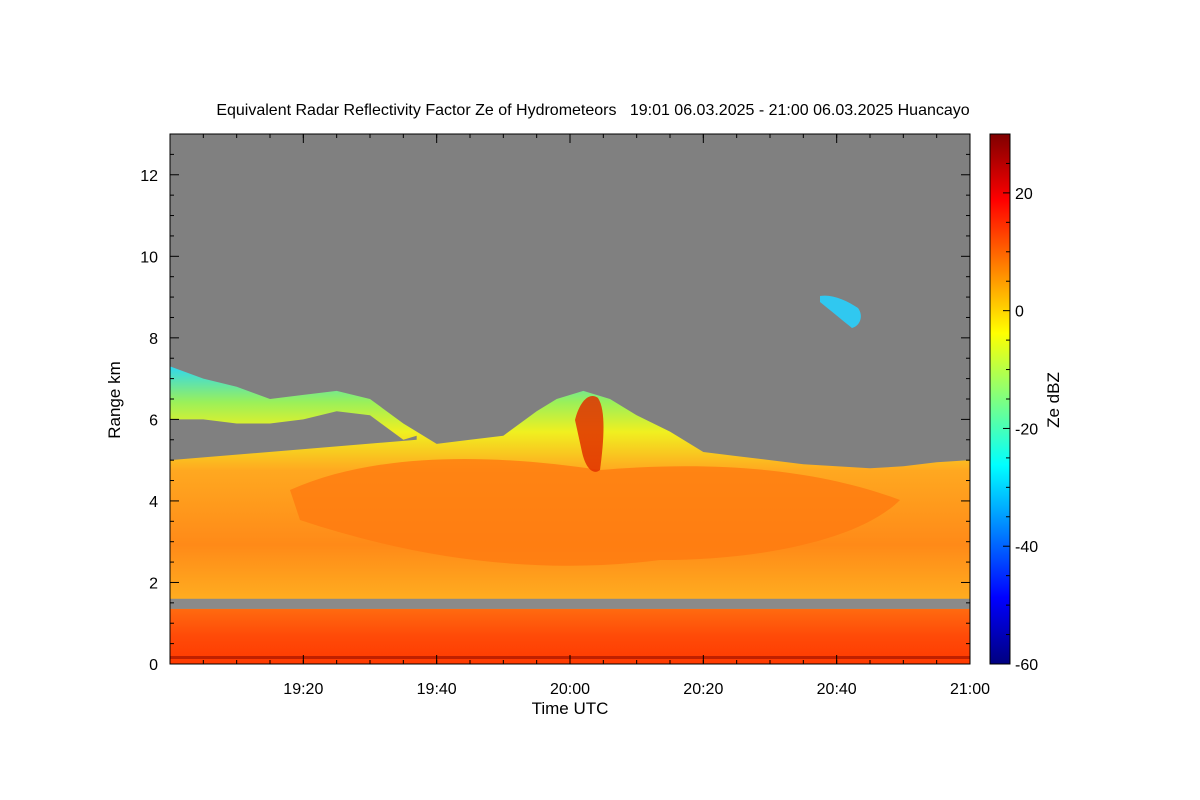 Image resolution: width=1200 pixels, height=800 pixels. What do you see at coordinates (293, 436) in the screenshot?
I see `no-data-gap` at bounding box center [293, 436].